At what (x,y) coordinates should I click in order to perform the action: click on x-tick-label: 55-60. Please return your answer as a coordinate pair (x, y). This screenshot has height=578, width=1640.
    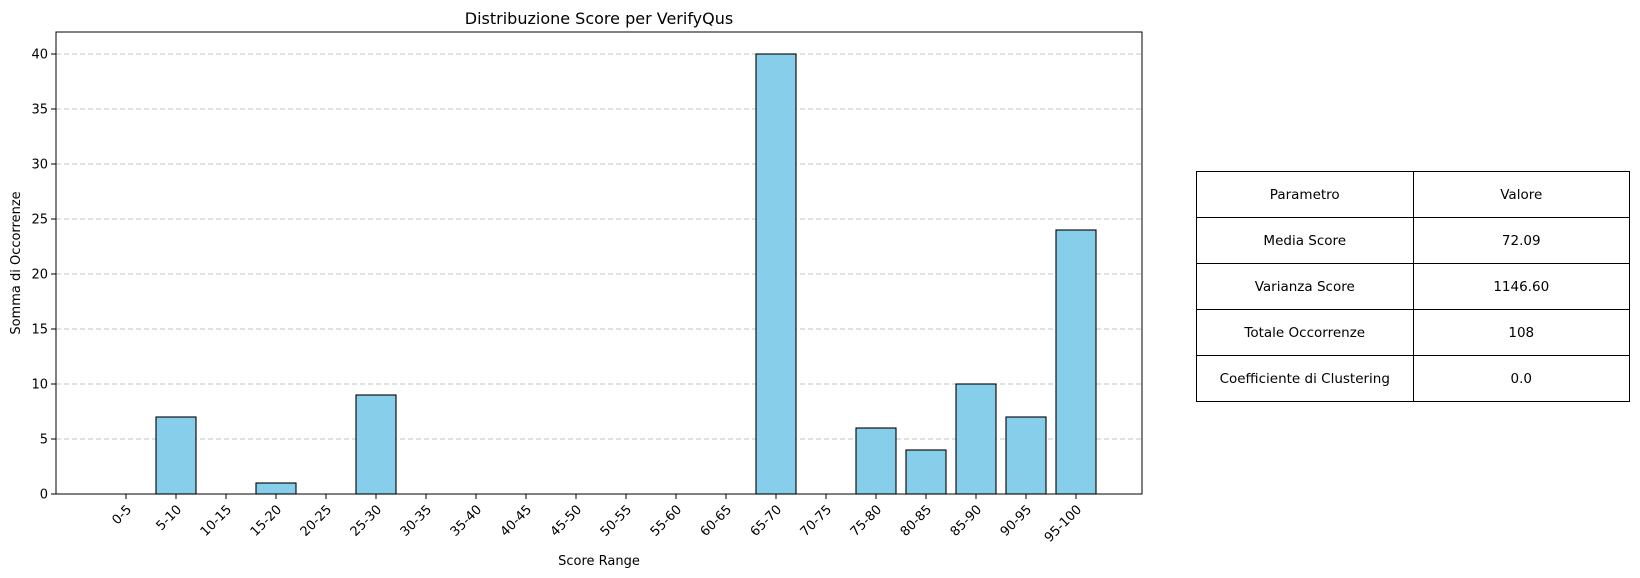
    Looking at the image, I should click on (666, 520).